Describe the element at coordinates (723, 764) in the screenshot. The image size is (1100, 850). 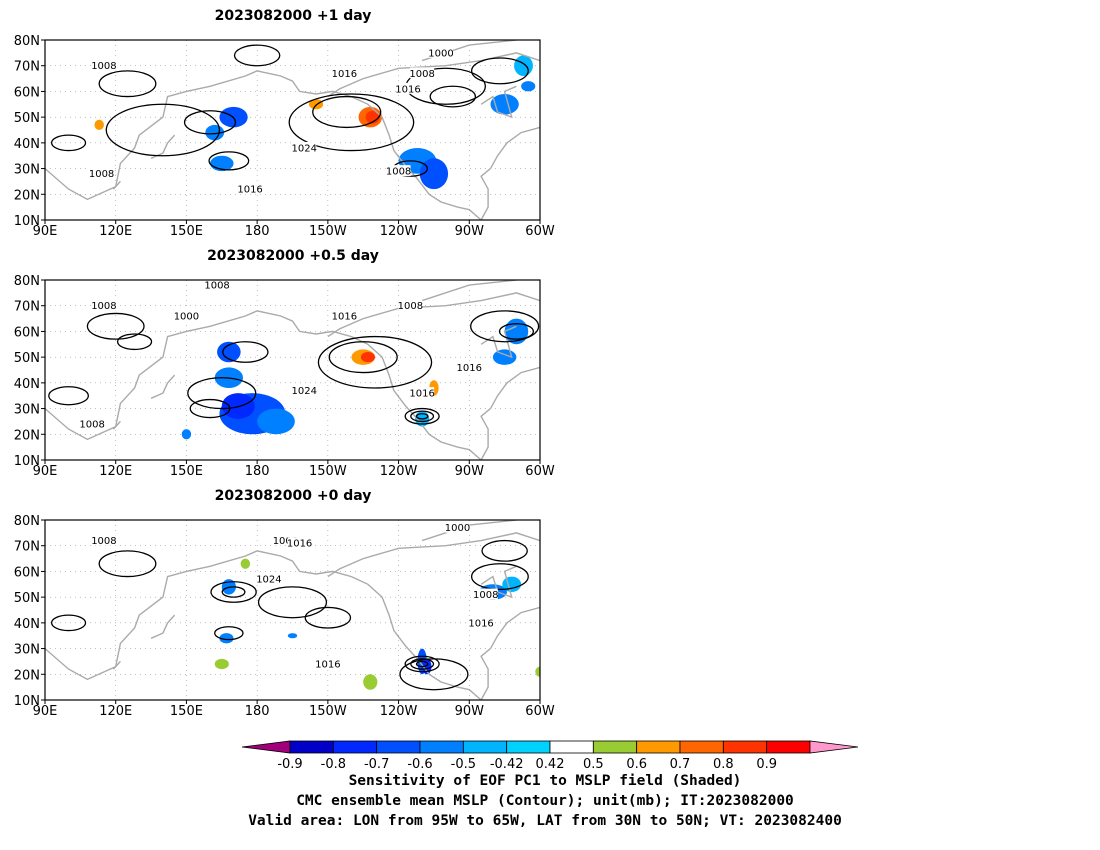
I see `colorbar-tick-label: 0.8` at that location.